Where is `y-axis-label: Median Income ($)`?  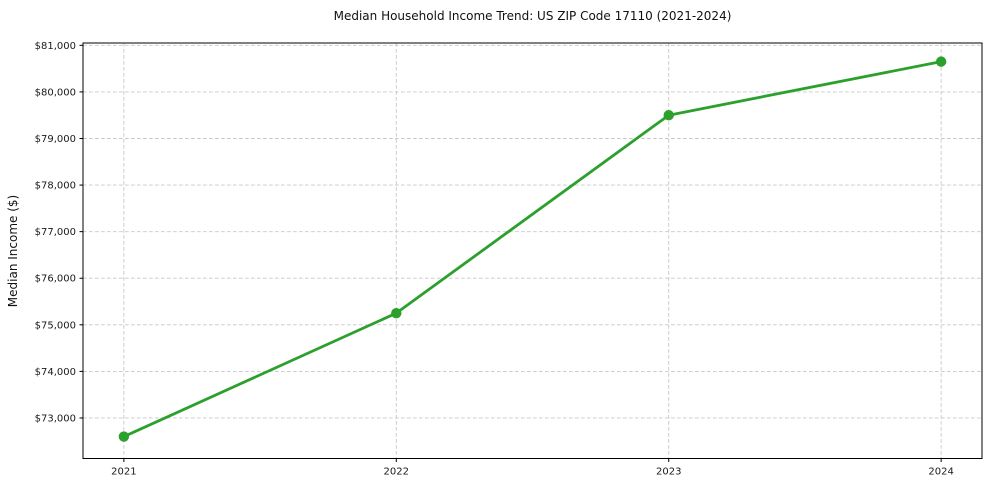 y-axis-label: Median Income ($) is located at coordinates (13, 251).